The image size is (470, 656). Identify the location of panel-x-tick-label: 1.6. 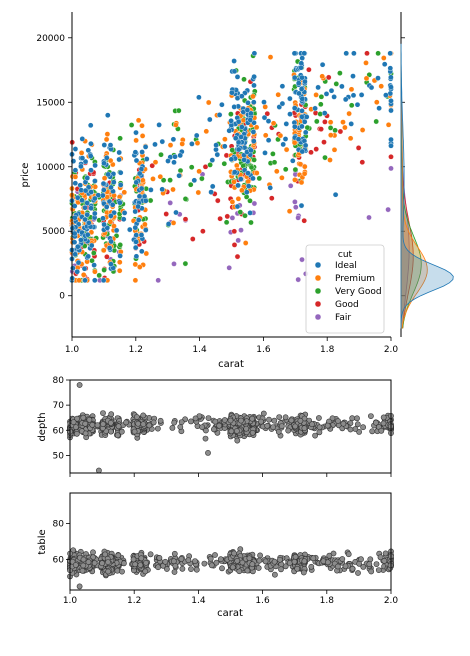
(262, 601).